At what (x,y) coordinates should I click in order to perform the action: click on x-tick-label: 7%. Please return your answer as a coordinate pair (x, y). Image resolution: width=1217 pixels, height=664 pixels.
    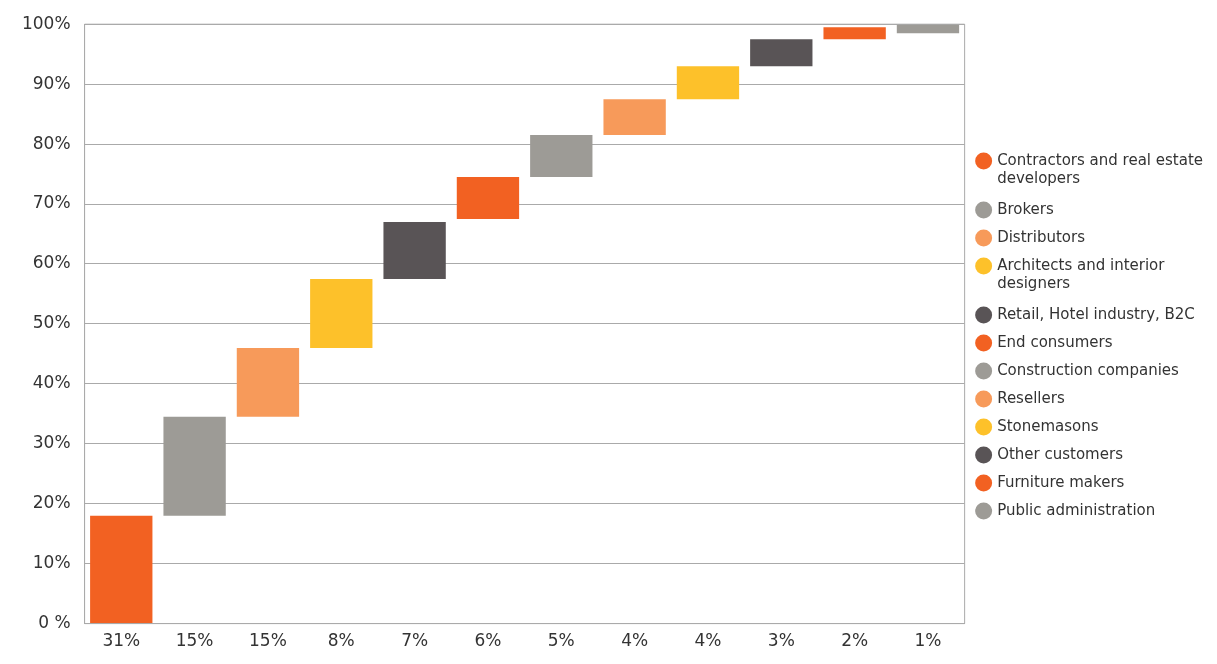
    Looking at the image, I should click on (415, 640).